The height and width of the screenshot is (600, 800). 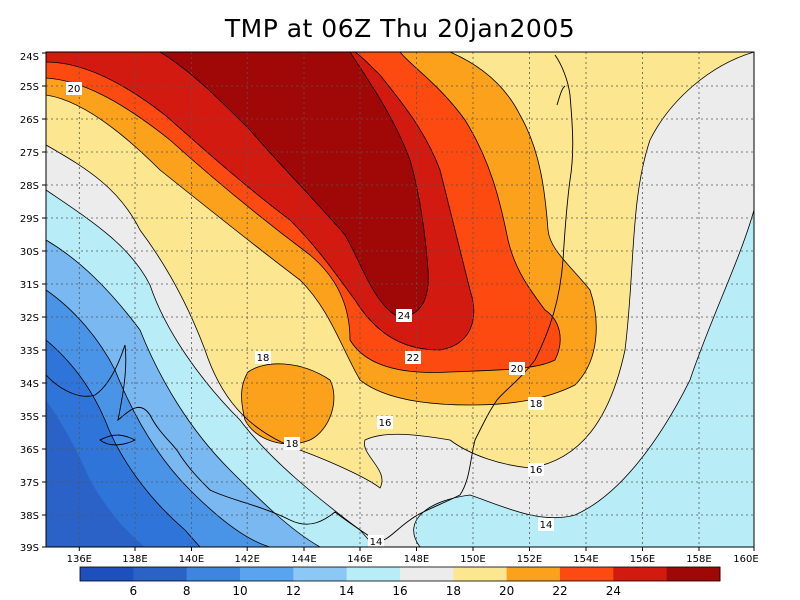 What do you see at coordinates (346, 591) in the screenshot?
I see `colorbar-label: 14` at bounding box center [346, 591].